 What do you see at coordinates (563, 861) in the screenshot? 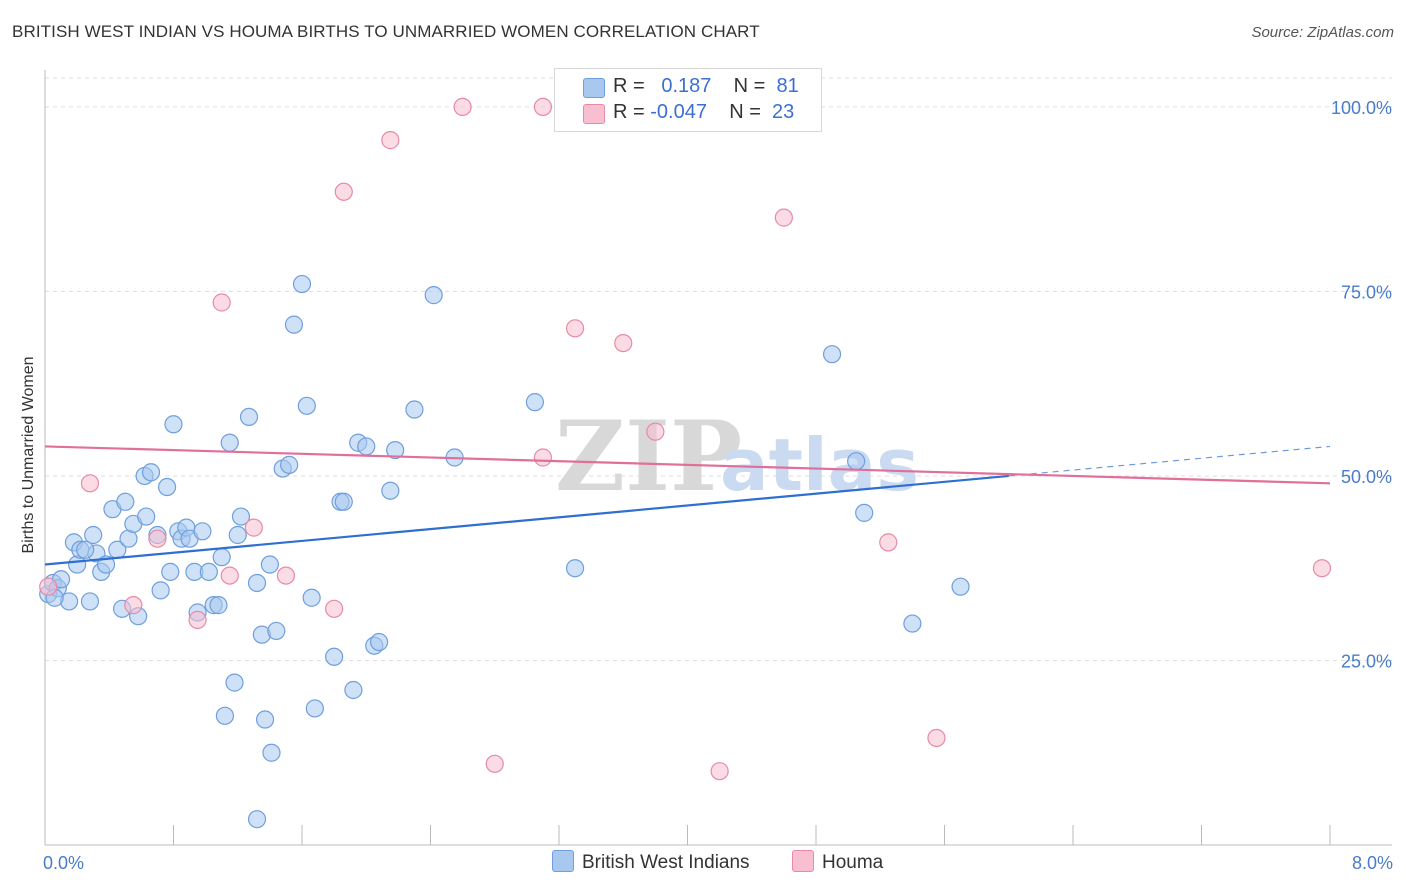
I see `legend-swatch-british-west-indians` at bounding box center [563, 861].